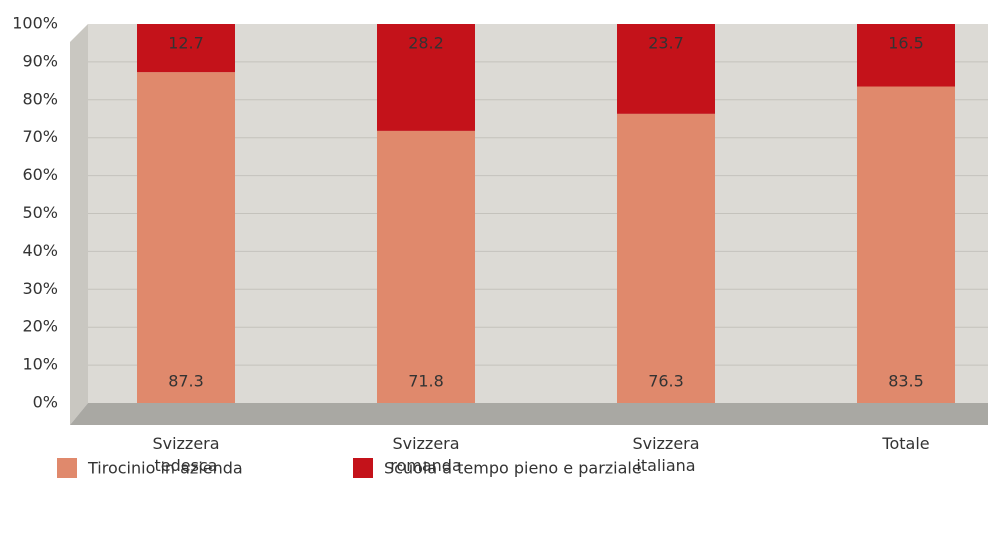  What do you see at coordinates (40, 364) in the screenshot?
I see `y-tick-label: 10%` at bounding box center [40, 364].